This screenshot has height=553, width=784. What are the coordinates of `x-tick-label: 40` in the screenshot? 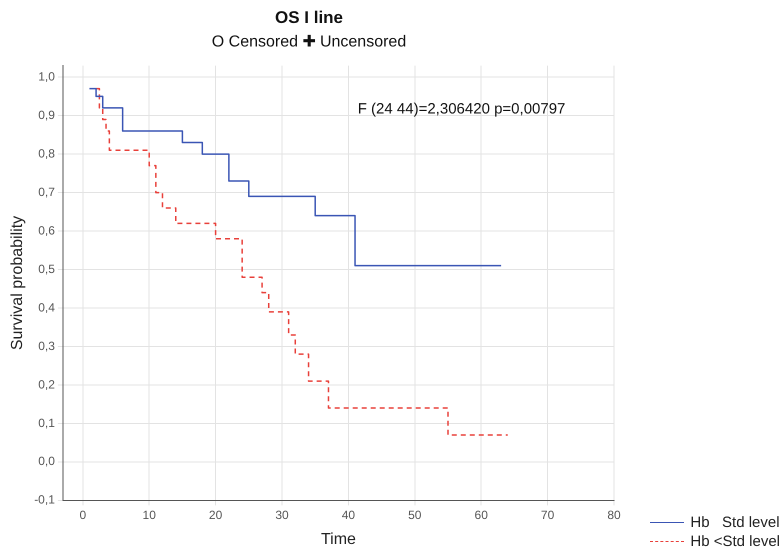 It's located at (349, 515).